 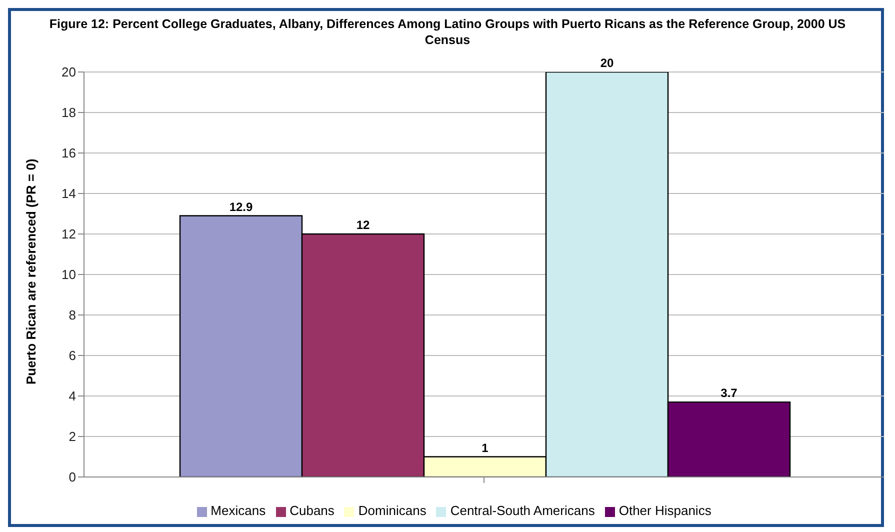 I want to click on data-label: 12, so click(x=363, y=225).